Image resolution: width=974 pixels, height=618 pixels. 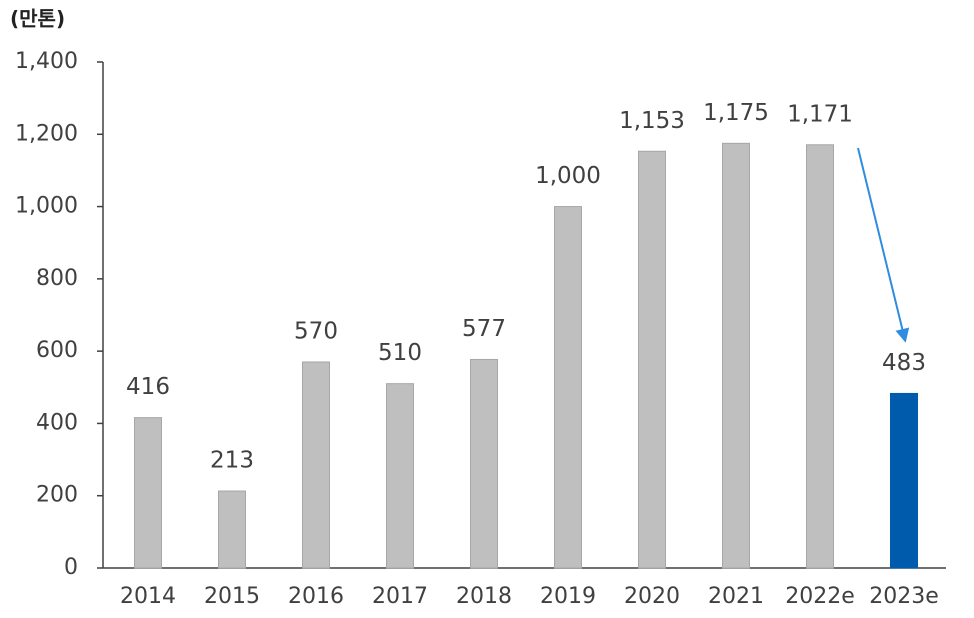 I want to click on x-tick-label: 2018, so click(x=484, y=596).